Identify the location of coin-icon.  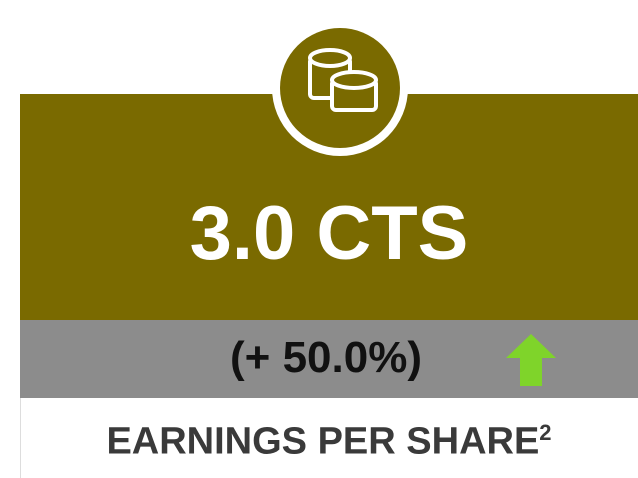
(340, 88).